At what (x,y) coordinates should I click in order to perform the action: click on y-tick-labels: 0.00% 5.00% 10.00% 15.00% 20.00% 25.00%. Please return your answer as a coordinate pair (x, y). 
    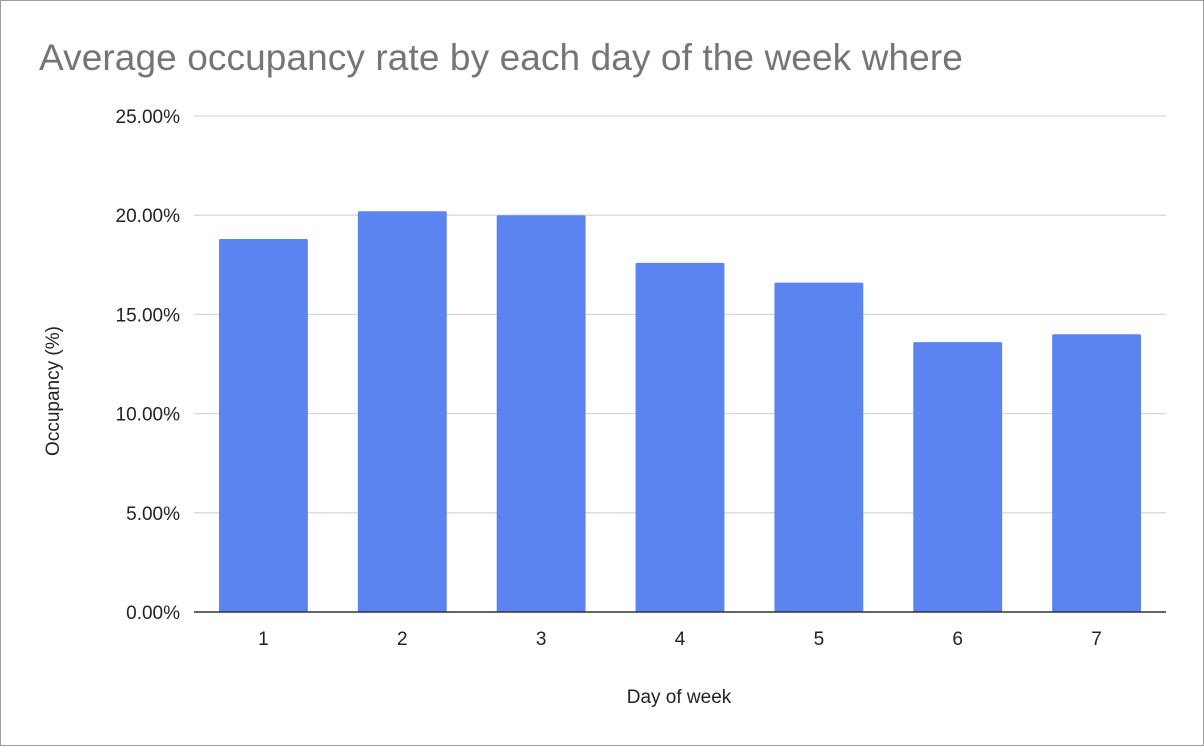
    Looking at the image, I should click on (148, 365).